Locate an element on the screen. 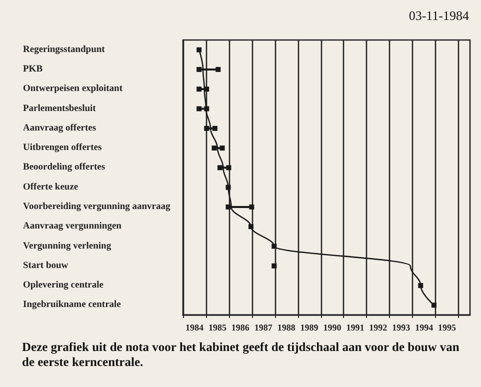 The width and height of the screenshot is (481, 387). text: Deze grafiek uit de nota voor het kabinet geeft de tijdschaal aan voor de bouw van de eerste kerncentrale. is located at coordinates (241, 355).